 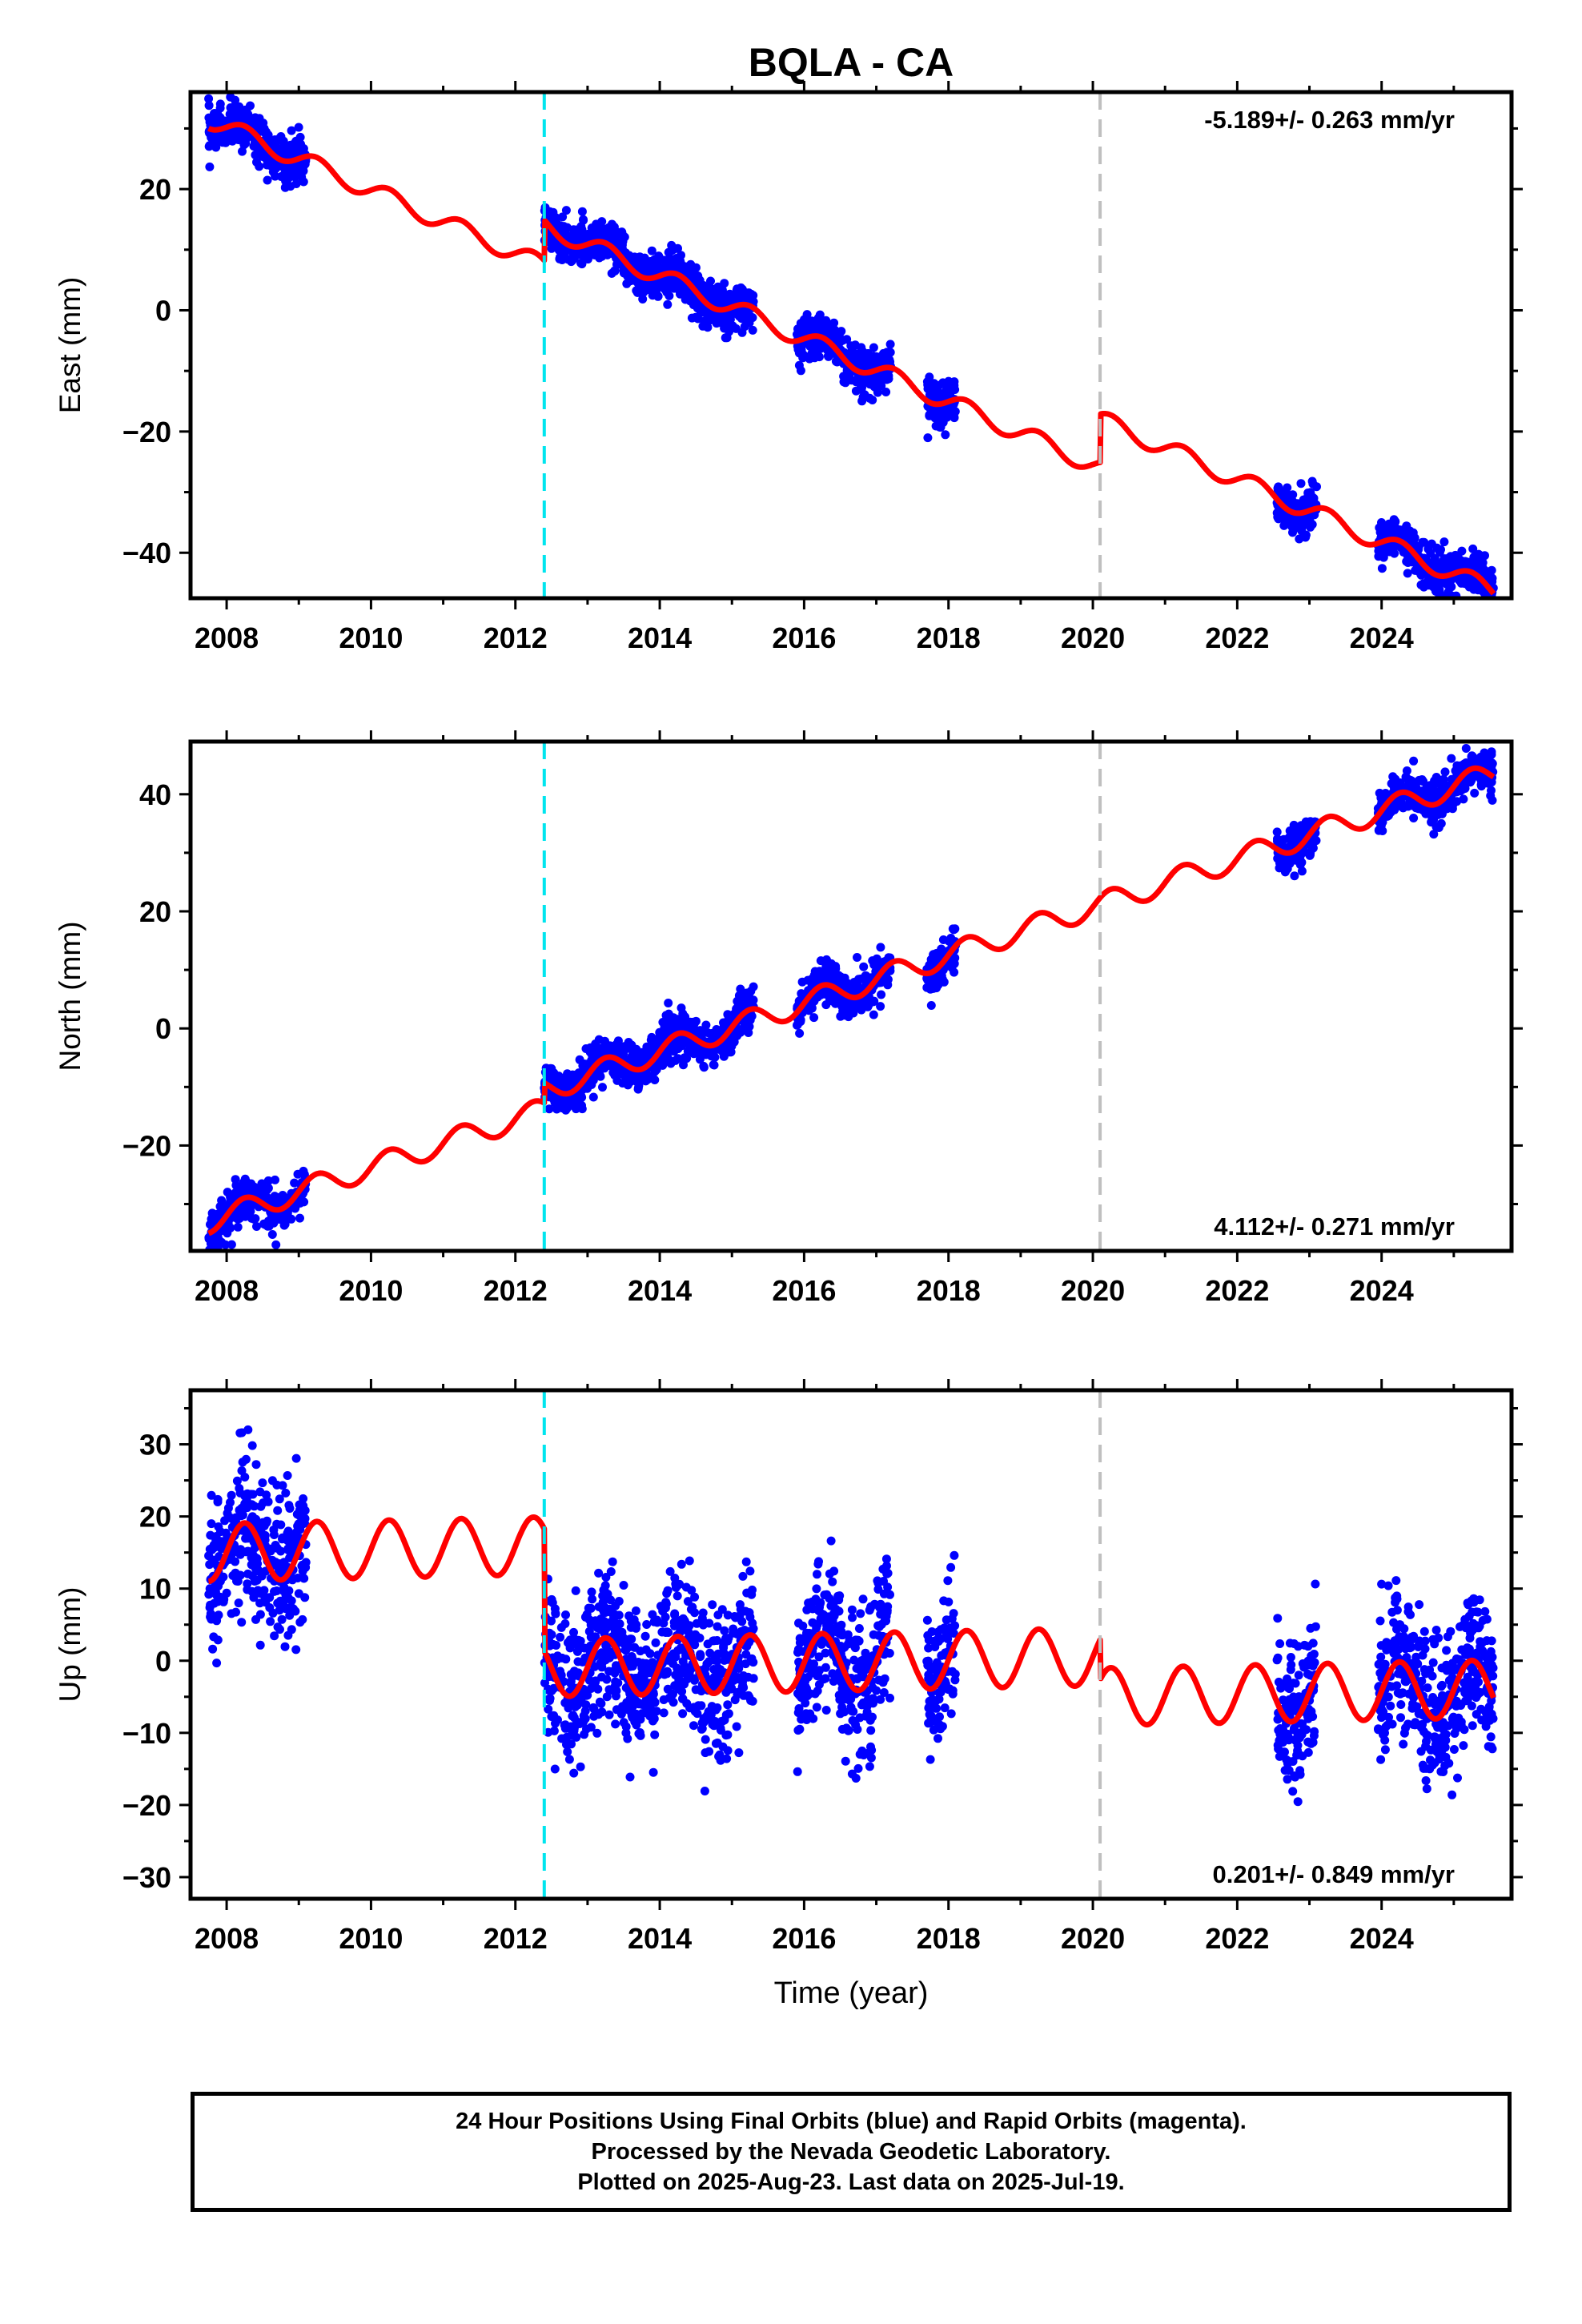 I want to click on plot-area, so click(x=851, y=1616).